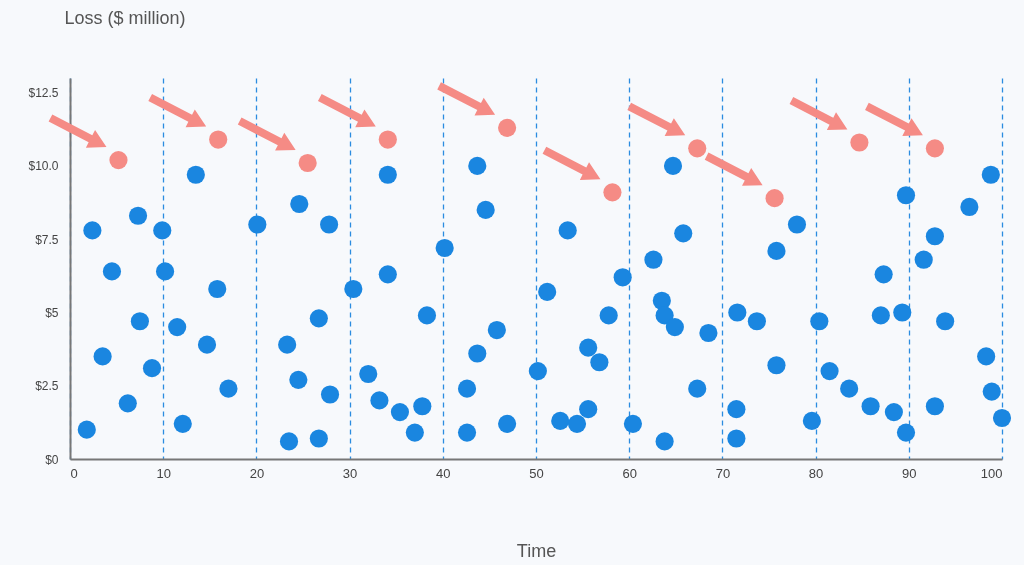 Image resolution: width=1024 pixels, height=565 pixels. Describe the element at coordinates (629, 473) in the screenshot. I see `x-tick-label: 60` at that location.